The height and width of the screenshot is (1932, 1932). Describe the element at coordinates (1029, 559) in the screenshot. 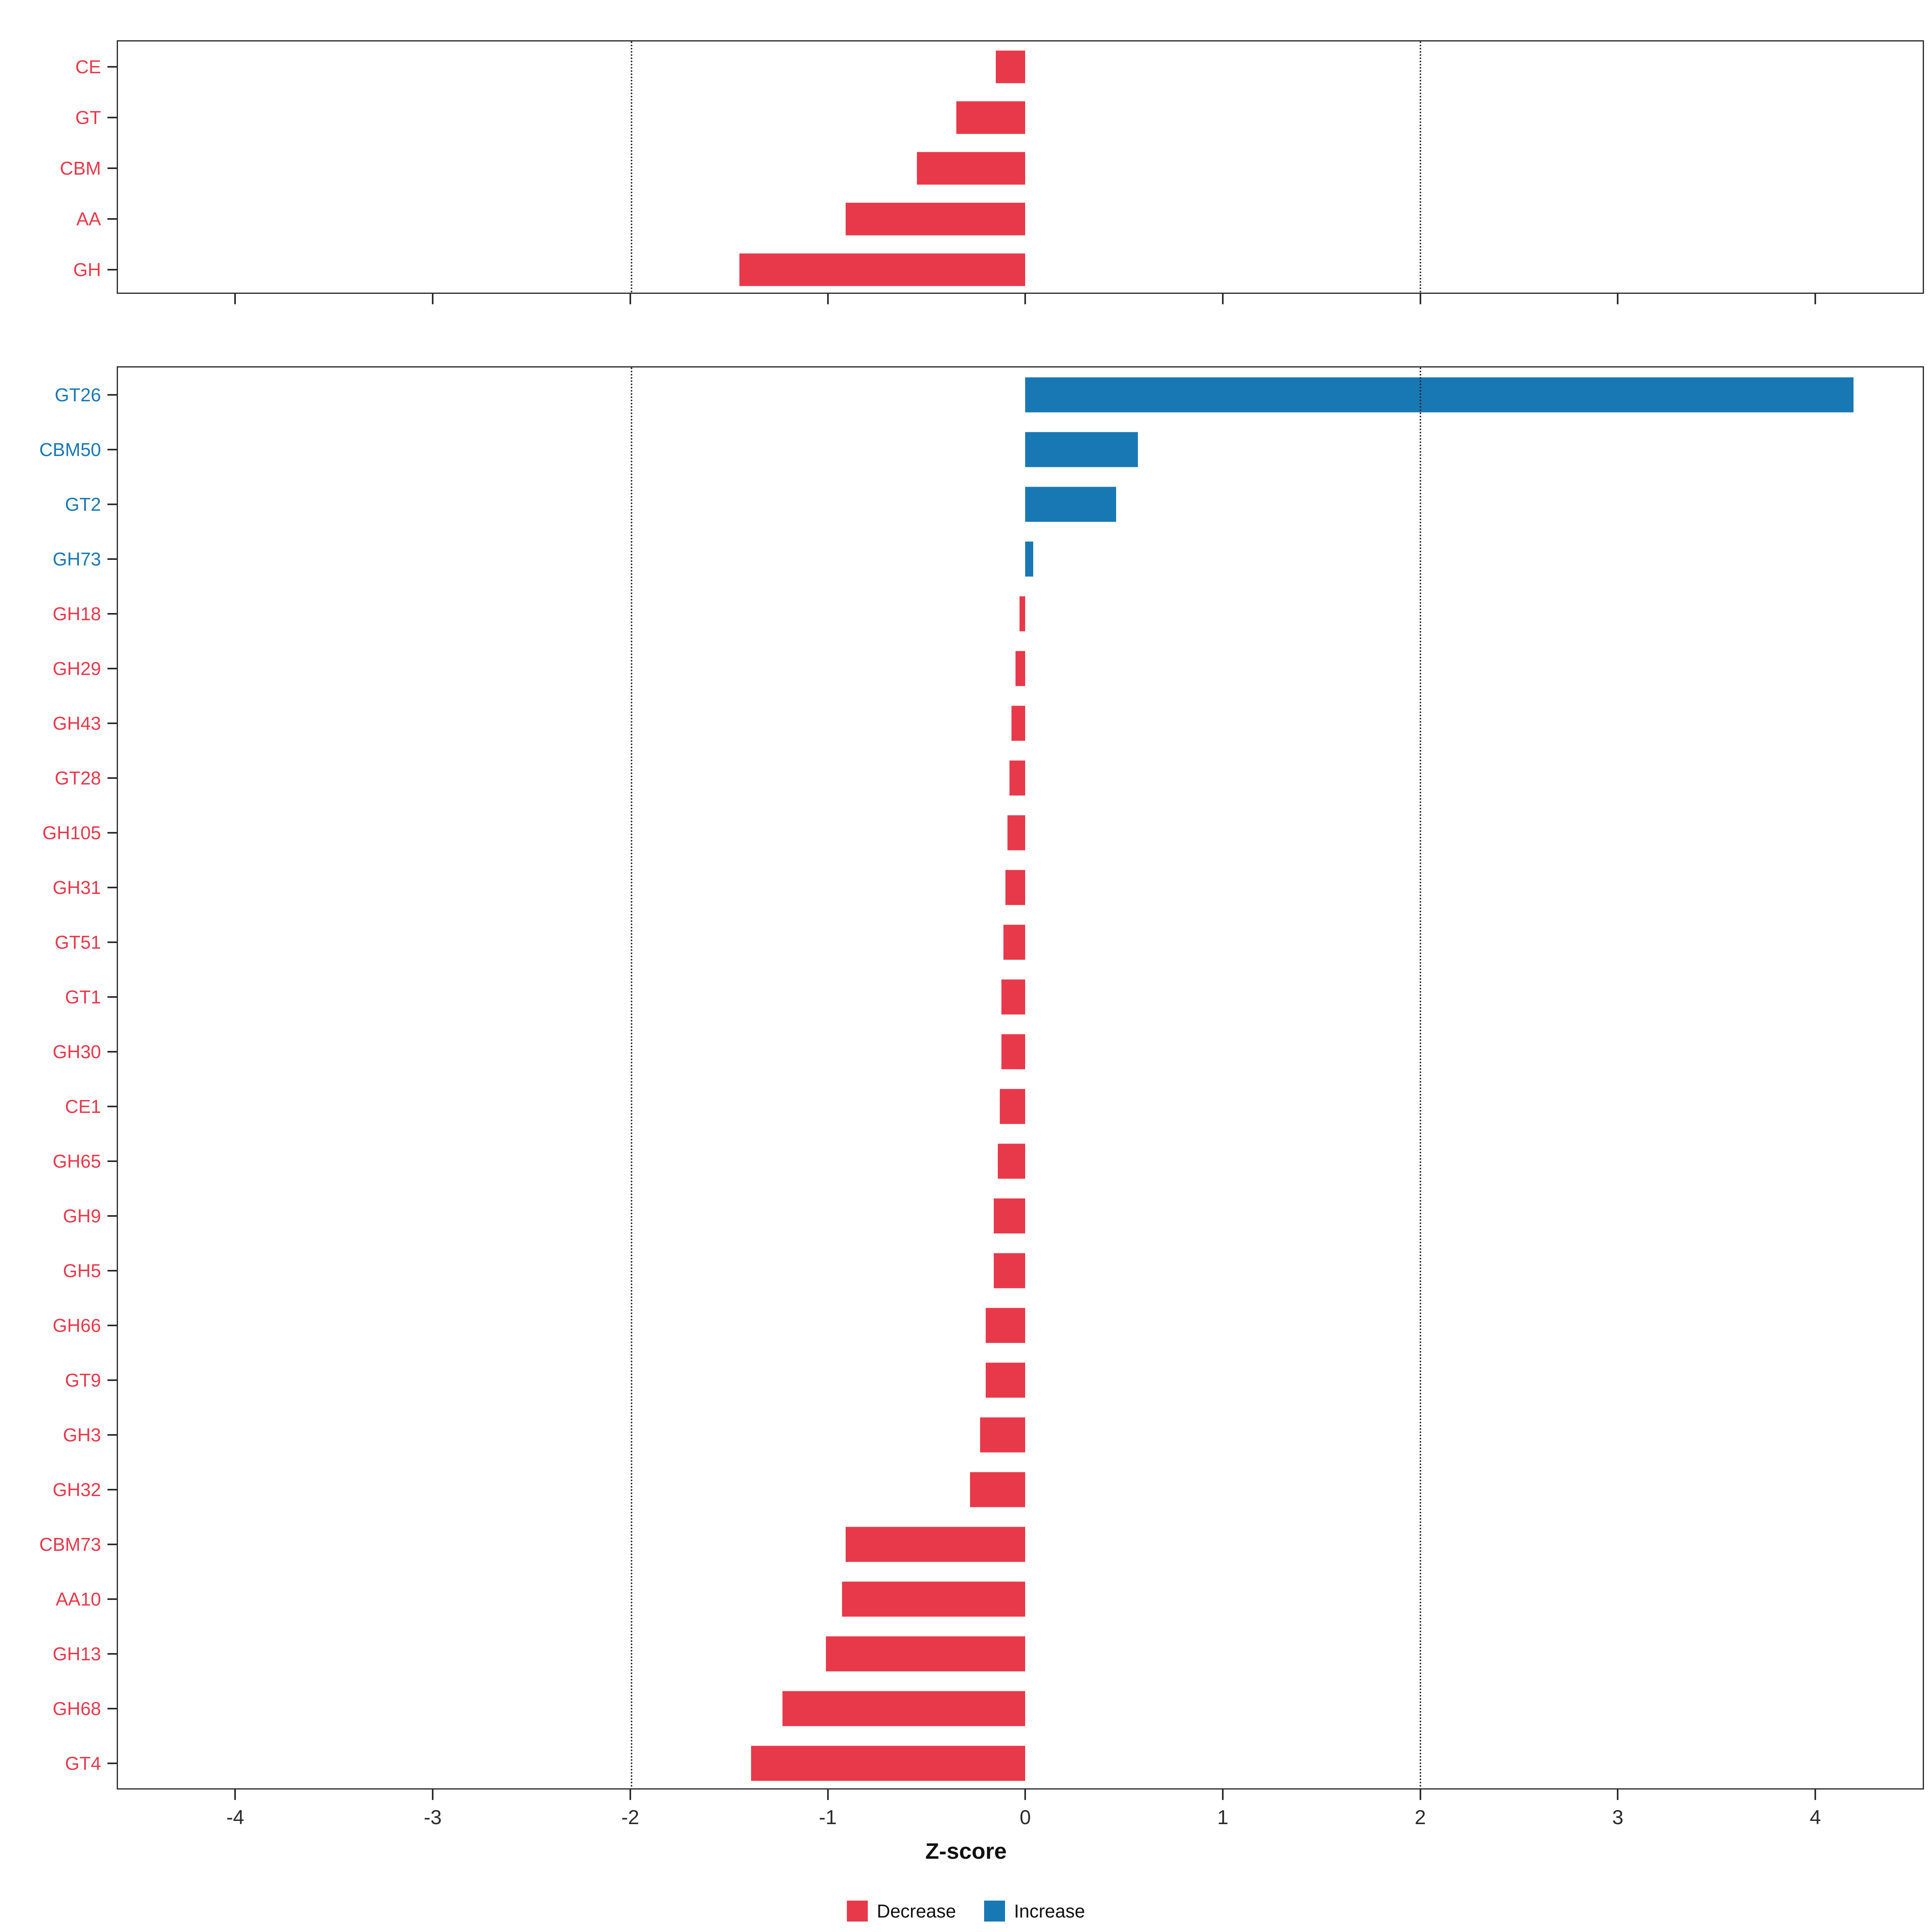

I see `bar-gh73` at that location.